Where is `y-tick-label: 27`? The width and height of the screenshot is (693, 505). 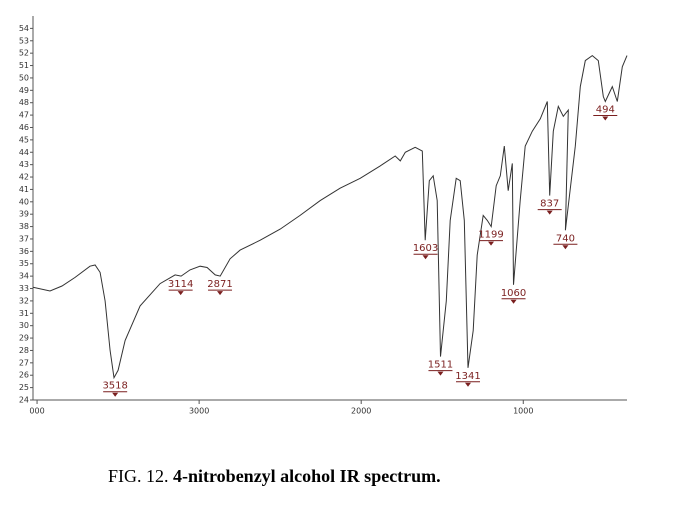 y-tick-label: 27 is located at coordinates (24, 362).